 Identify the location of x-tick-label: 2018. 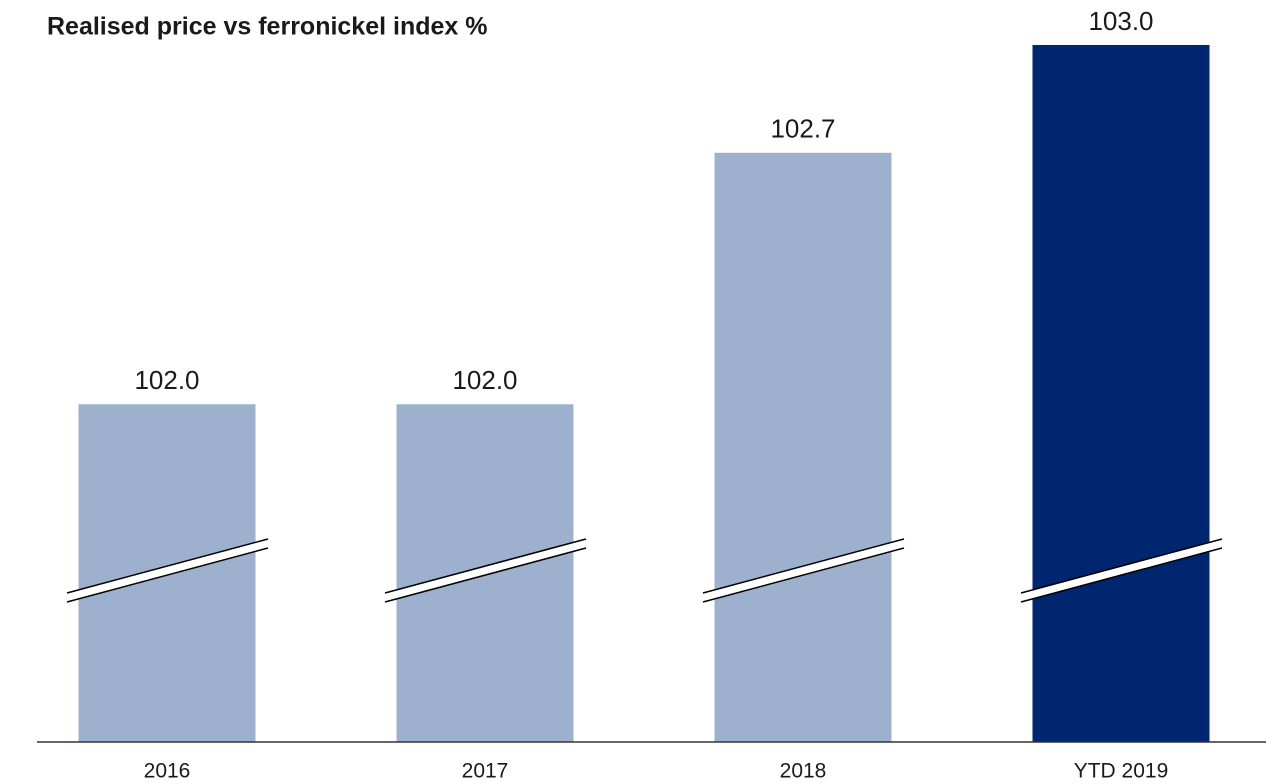
(803, 771).